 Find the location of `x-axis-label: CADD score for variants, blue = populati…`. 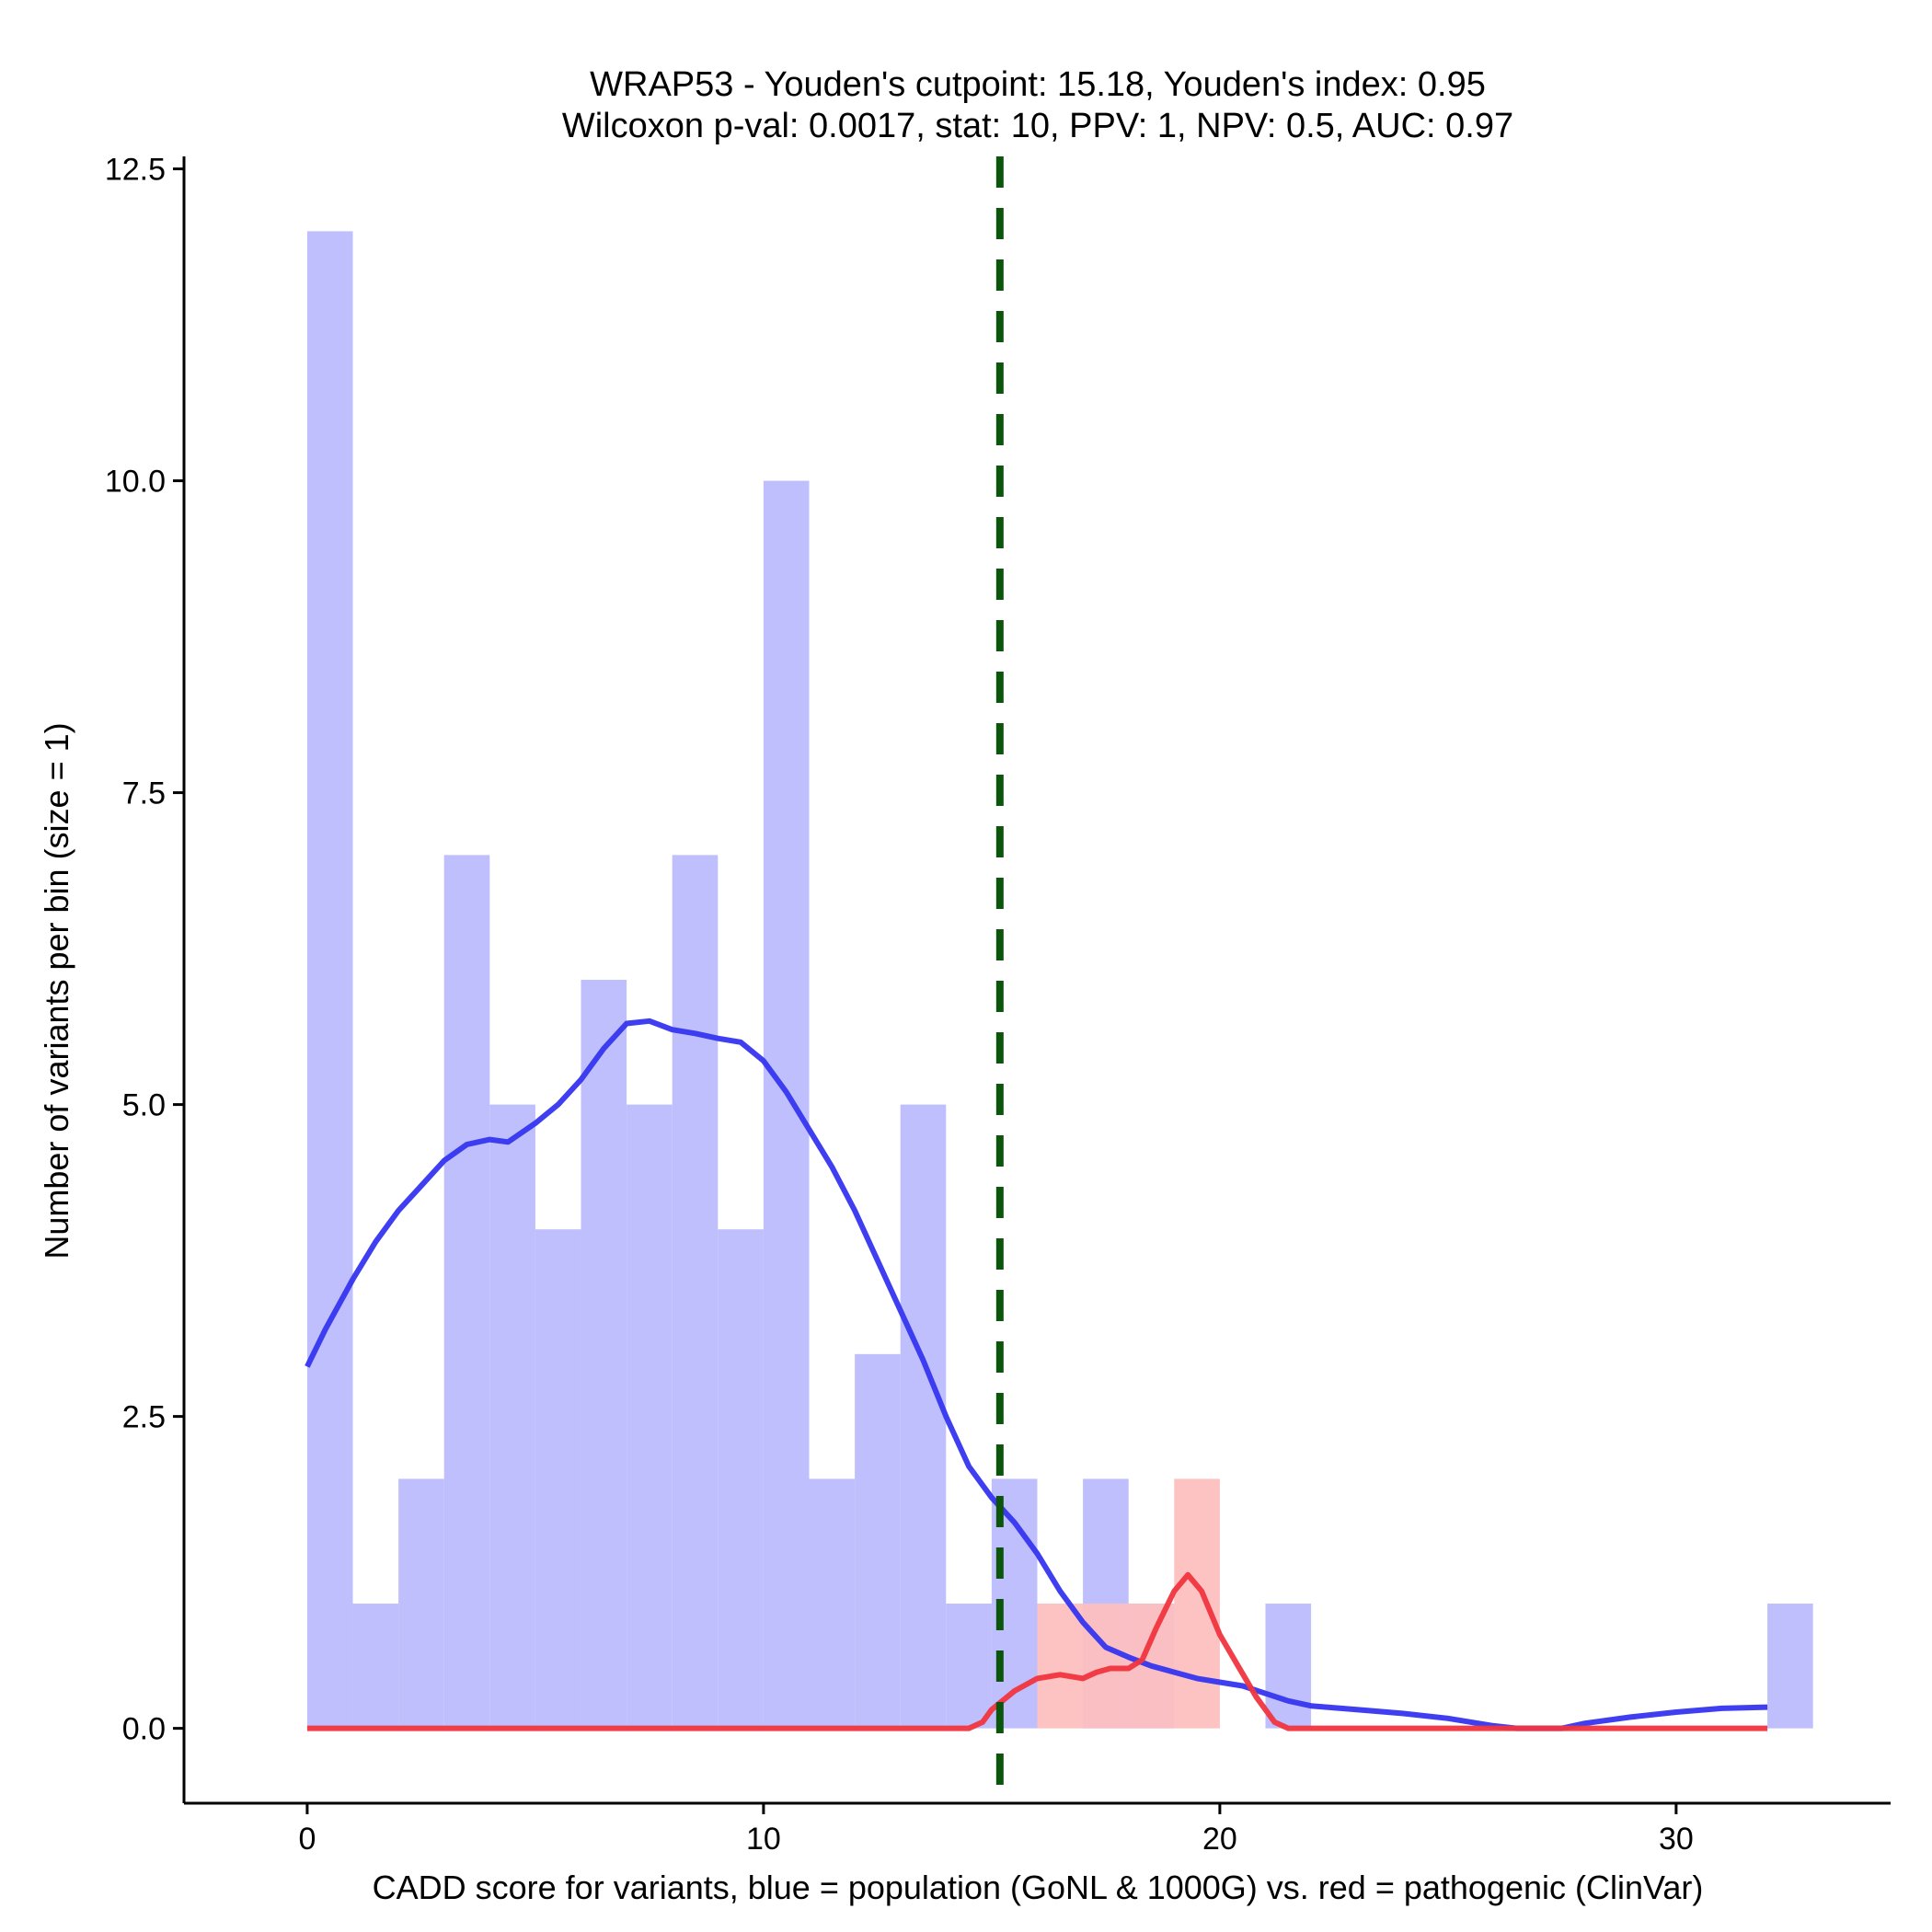

x-axis-label: CADD score for variants, blue = populati… is located at coordinates (1038, 1887).